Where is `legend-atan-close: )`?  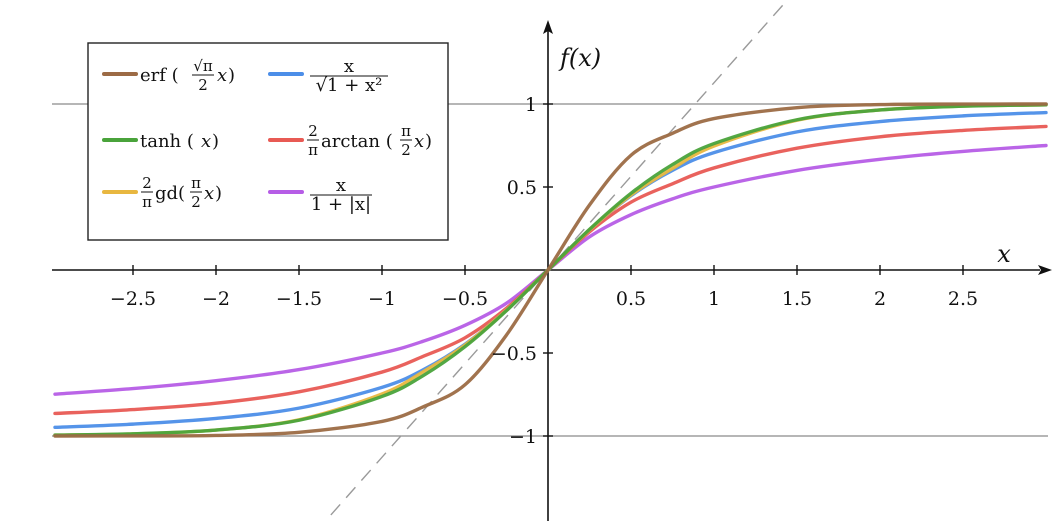
legend-atan-close: ) is located at coordinates (428, 141).